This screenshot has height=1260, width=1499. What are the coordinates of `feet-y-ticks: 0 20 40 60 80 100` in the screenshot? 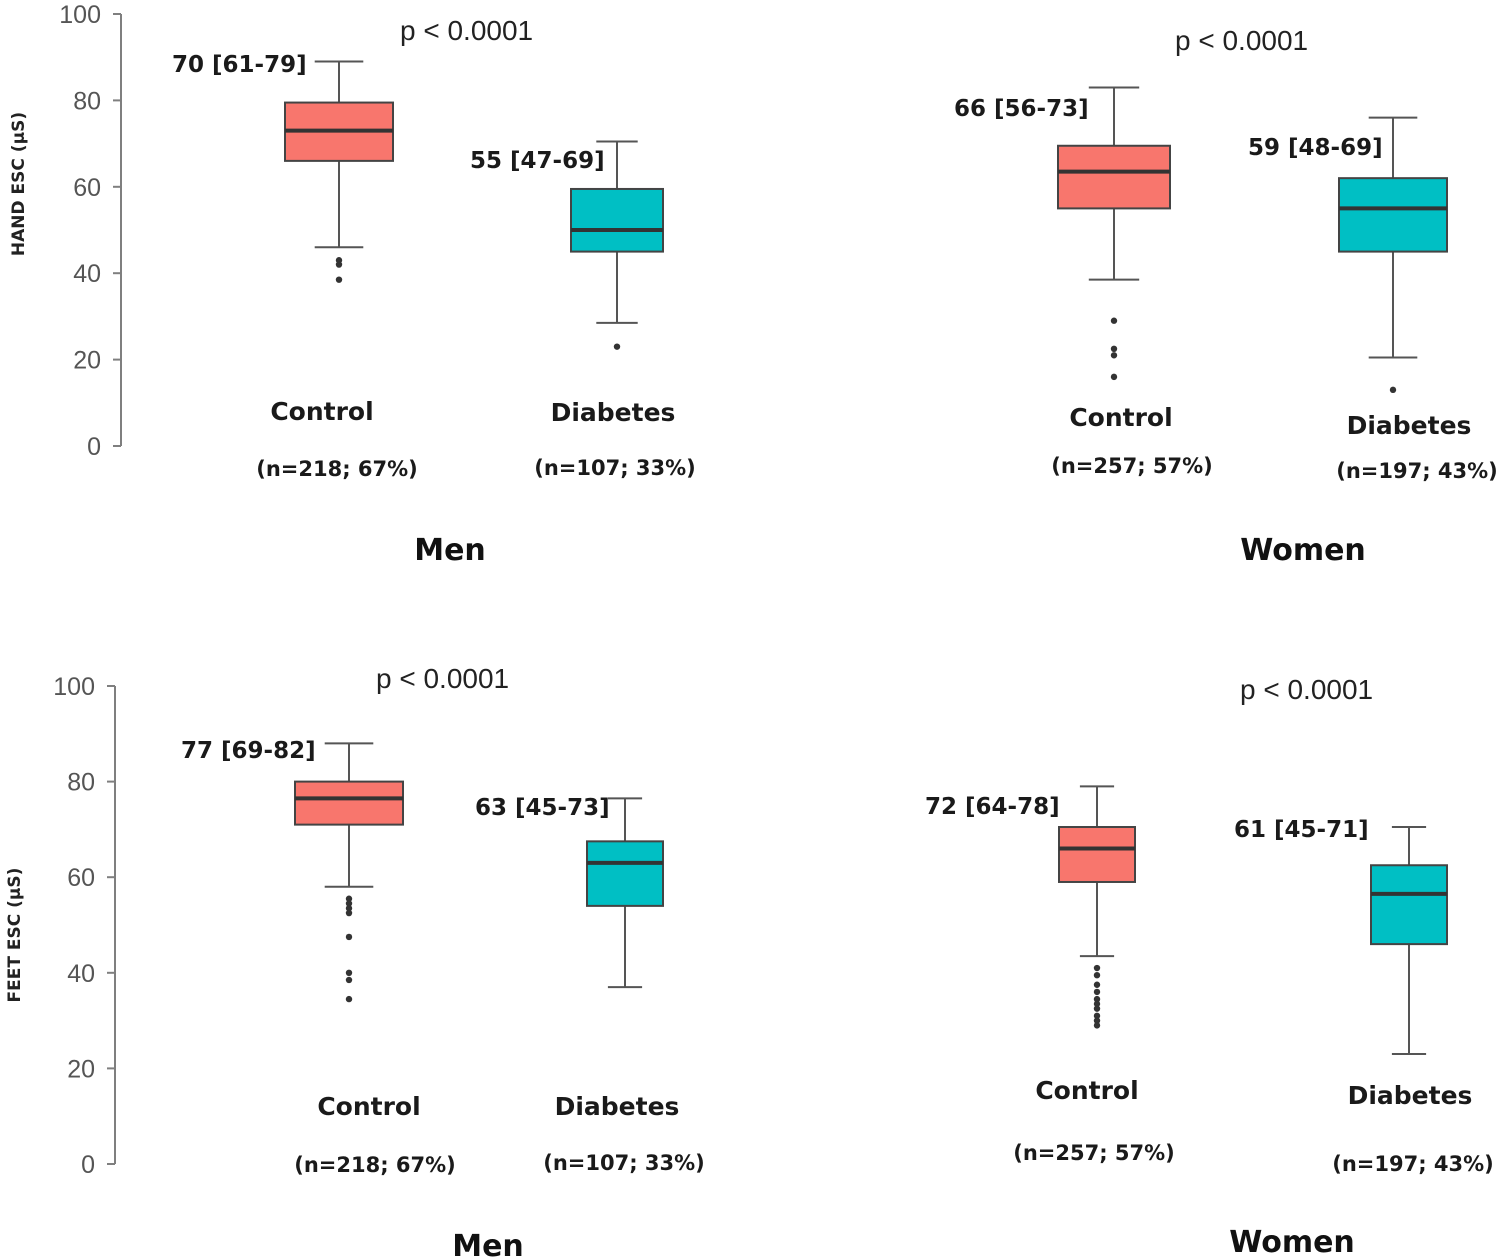 It's located at (84, 926).